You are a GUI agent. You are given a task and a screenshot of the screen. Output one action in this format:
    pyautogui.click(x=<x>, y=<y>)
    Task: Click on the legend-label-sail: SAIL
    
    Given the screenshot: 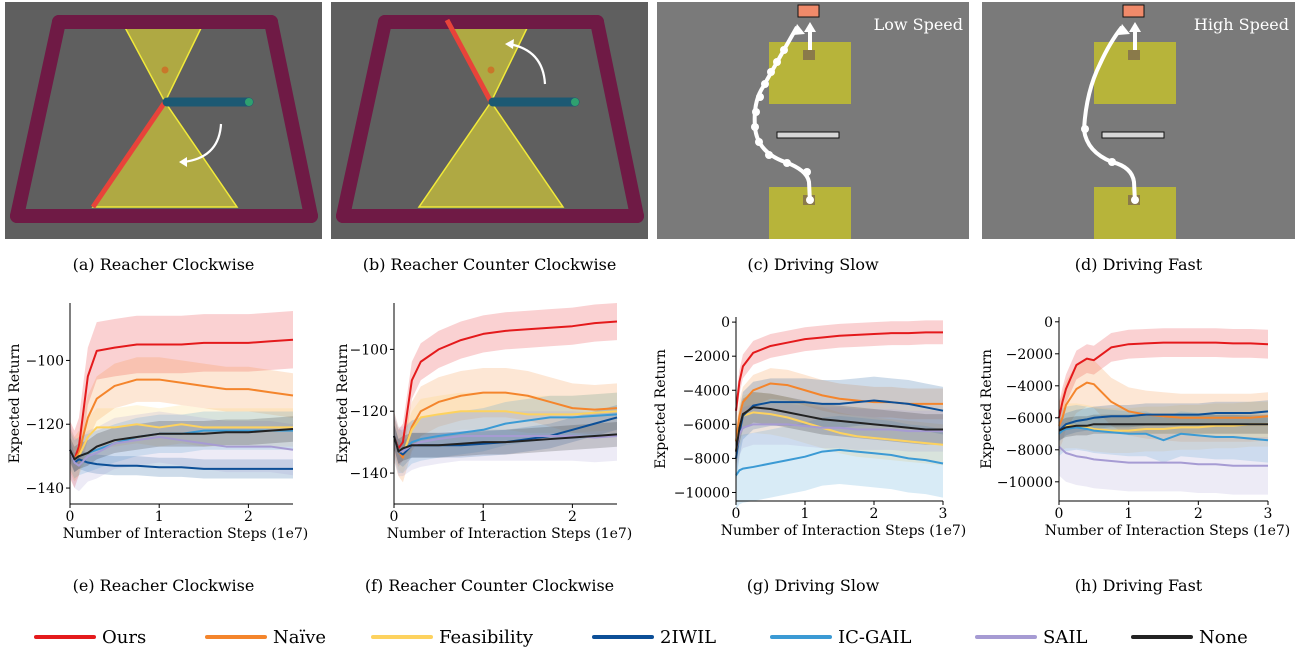 What is the action you would take?
    pyautogui.click(x=1065, y=637)
    